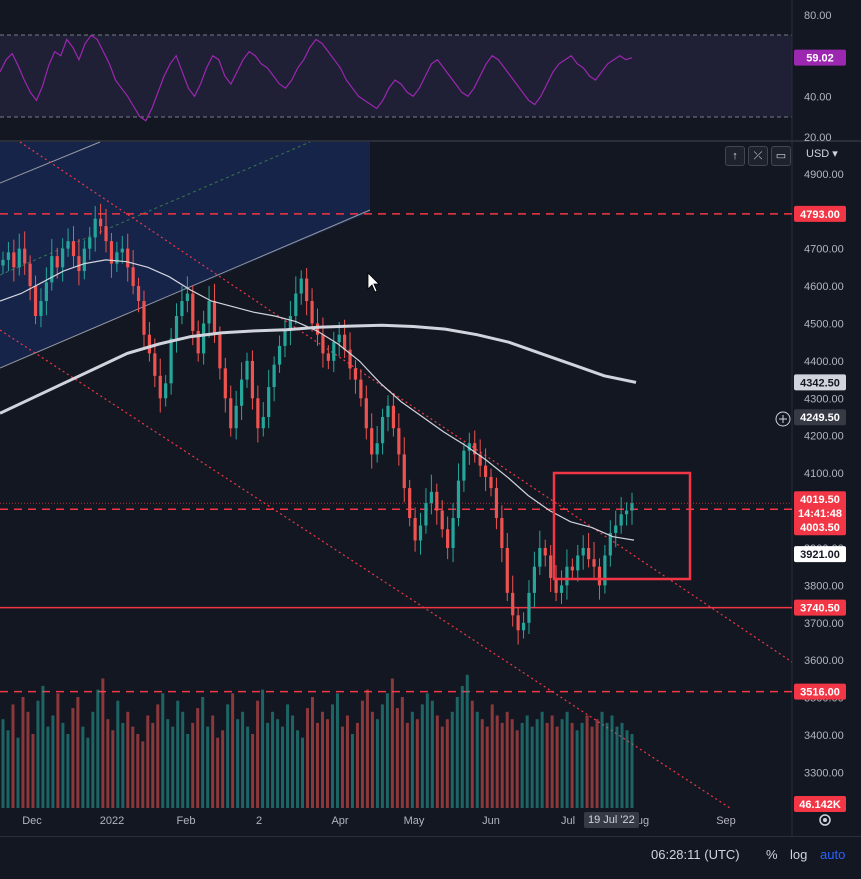 The width and height of the screenshot is (861, 879). What do you see at coordinates (820, 215) in the screenshot?
I see `price-label-0: 4793.00` at bounding box center [820, 215].